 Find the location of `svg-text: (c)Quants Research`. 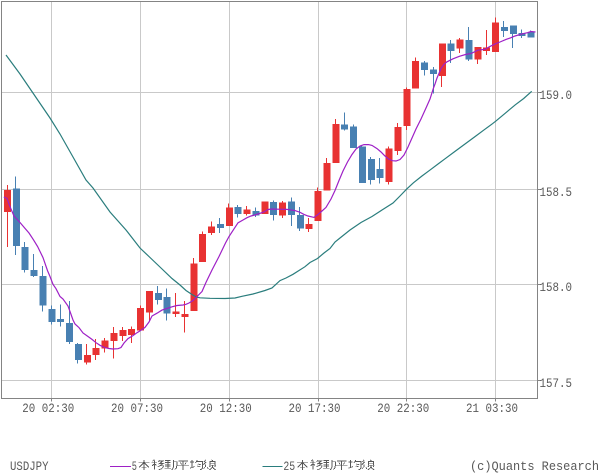

svg-text: (c)Quants Research is located at coordinates (534, 466).